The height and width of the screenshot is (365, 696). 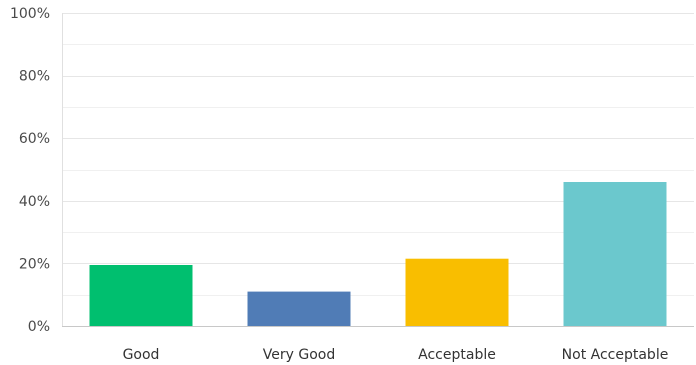 What do you see at coordinates (30, 14) in the screenshot?
I see `y-tick-label: 100%` at bounding box center [30, 14].